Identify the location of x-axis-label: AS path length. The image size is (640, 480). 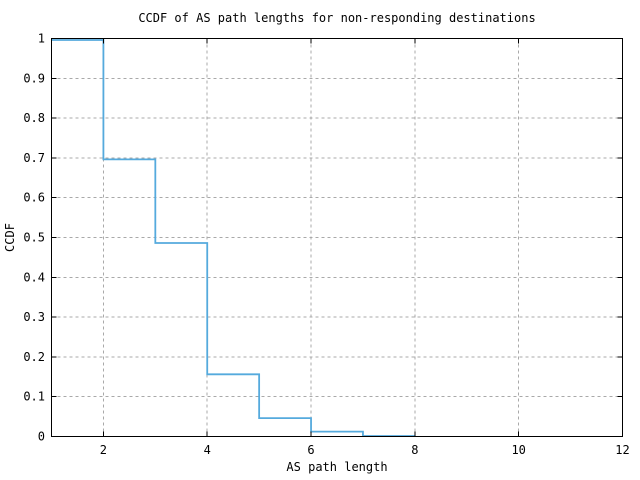
(336, 467).